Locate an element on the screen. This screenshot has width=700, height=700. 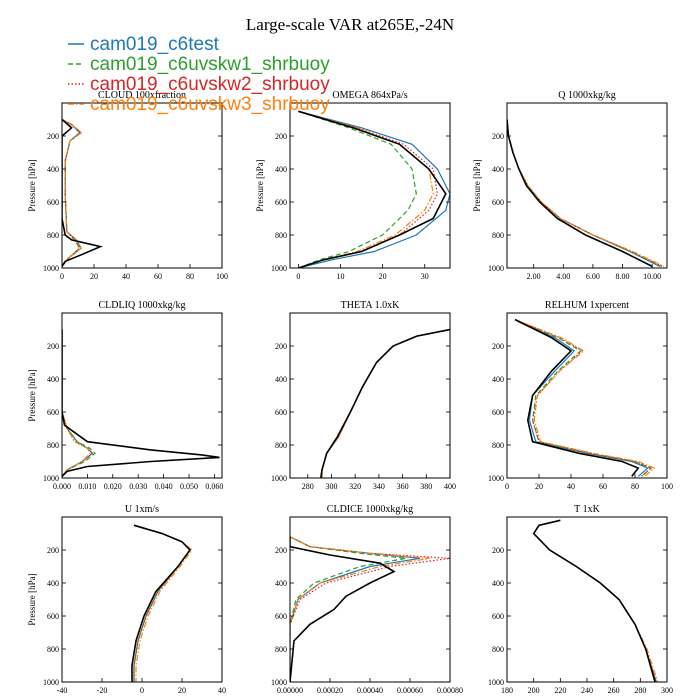
x-tick-label: 380 is located at coordinates (426, 486).